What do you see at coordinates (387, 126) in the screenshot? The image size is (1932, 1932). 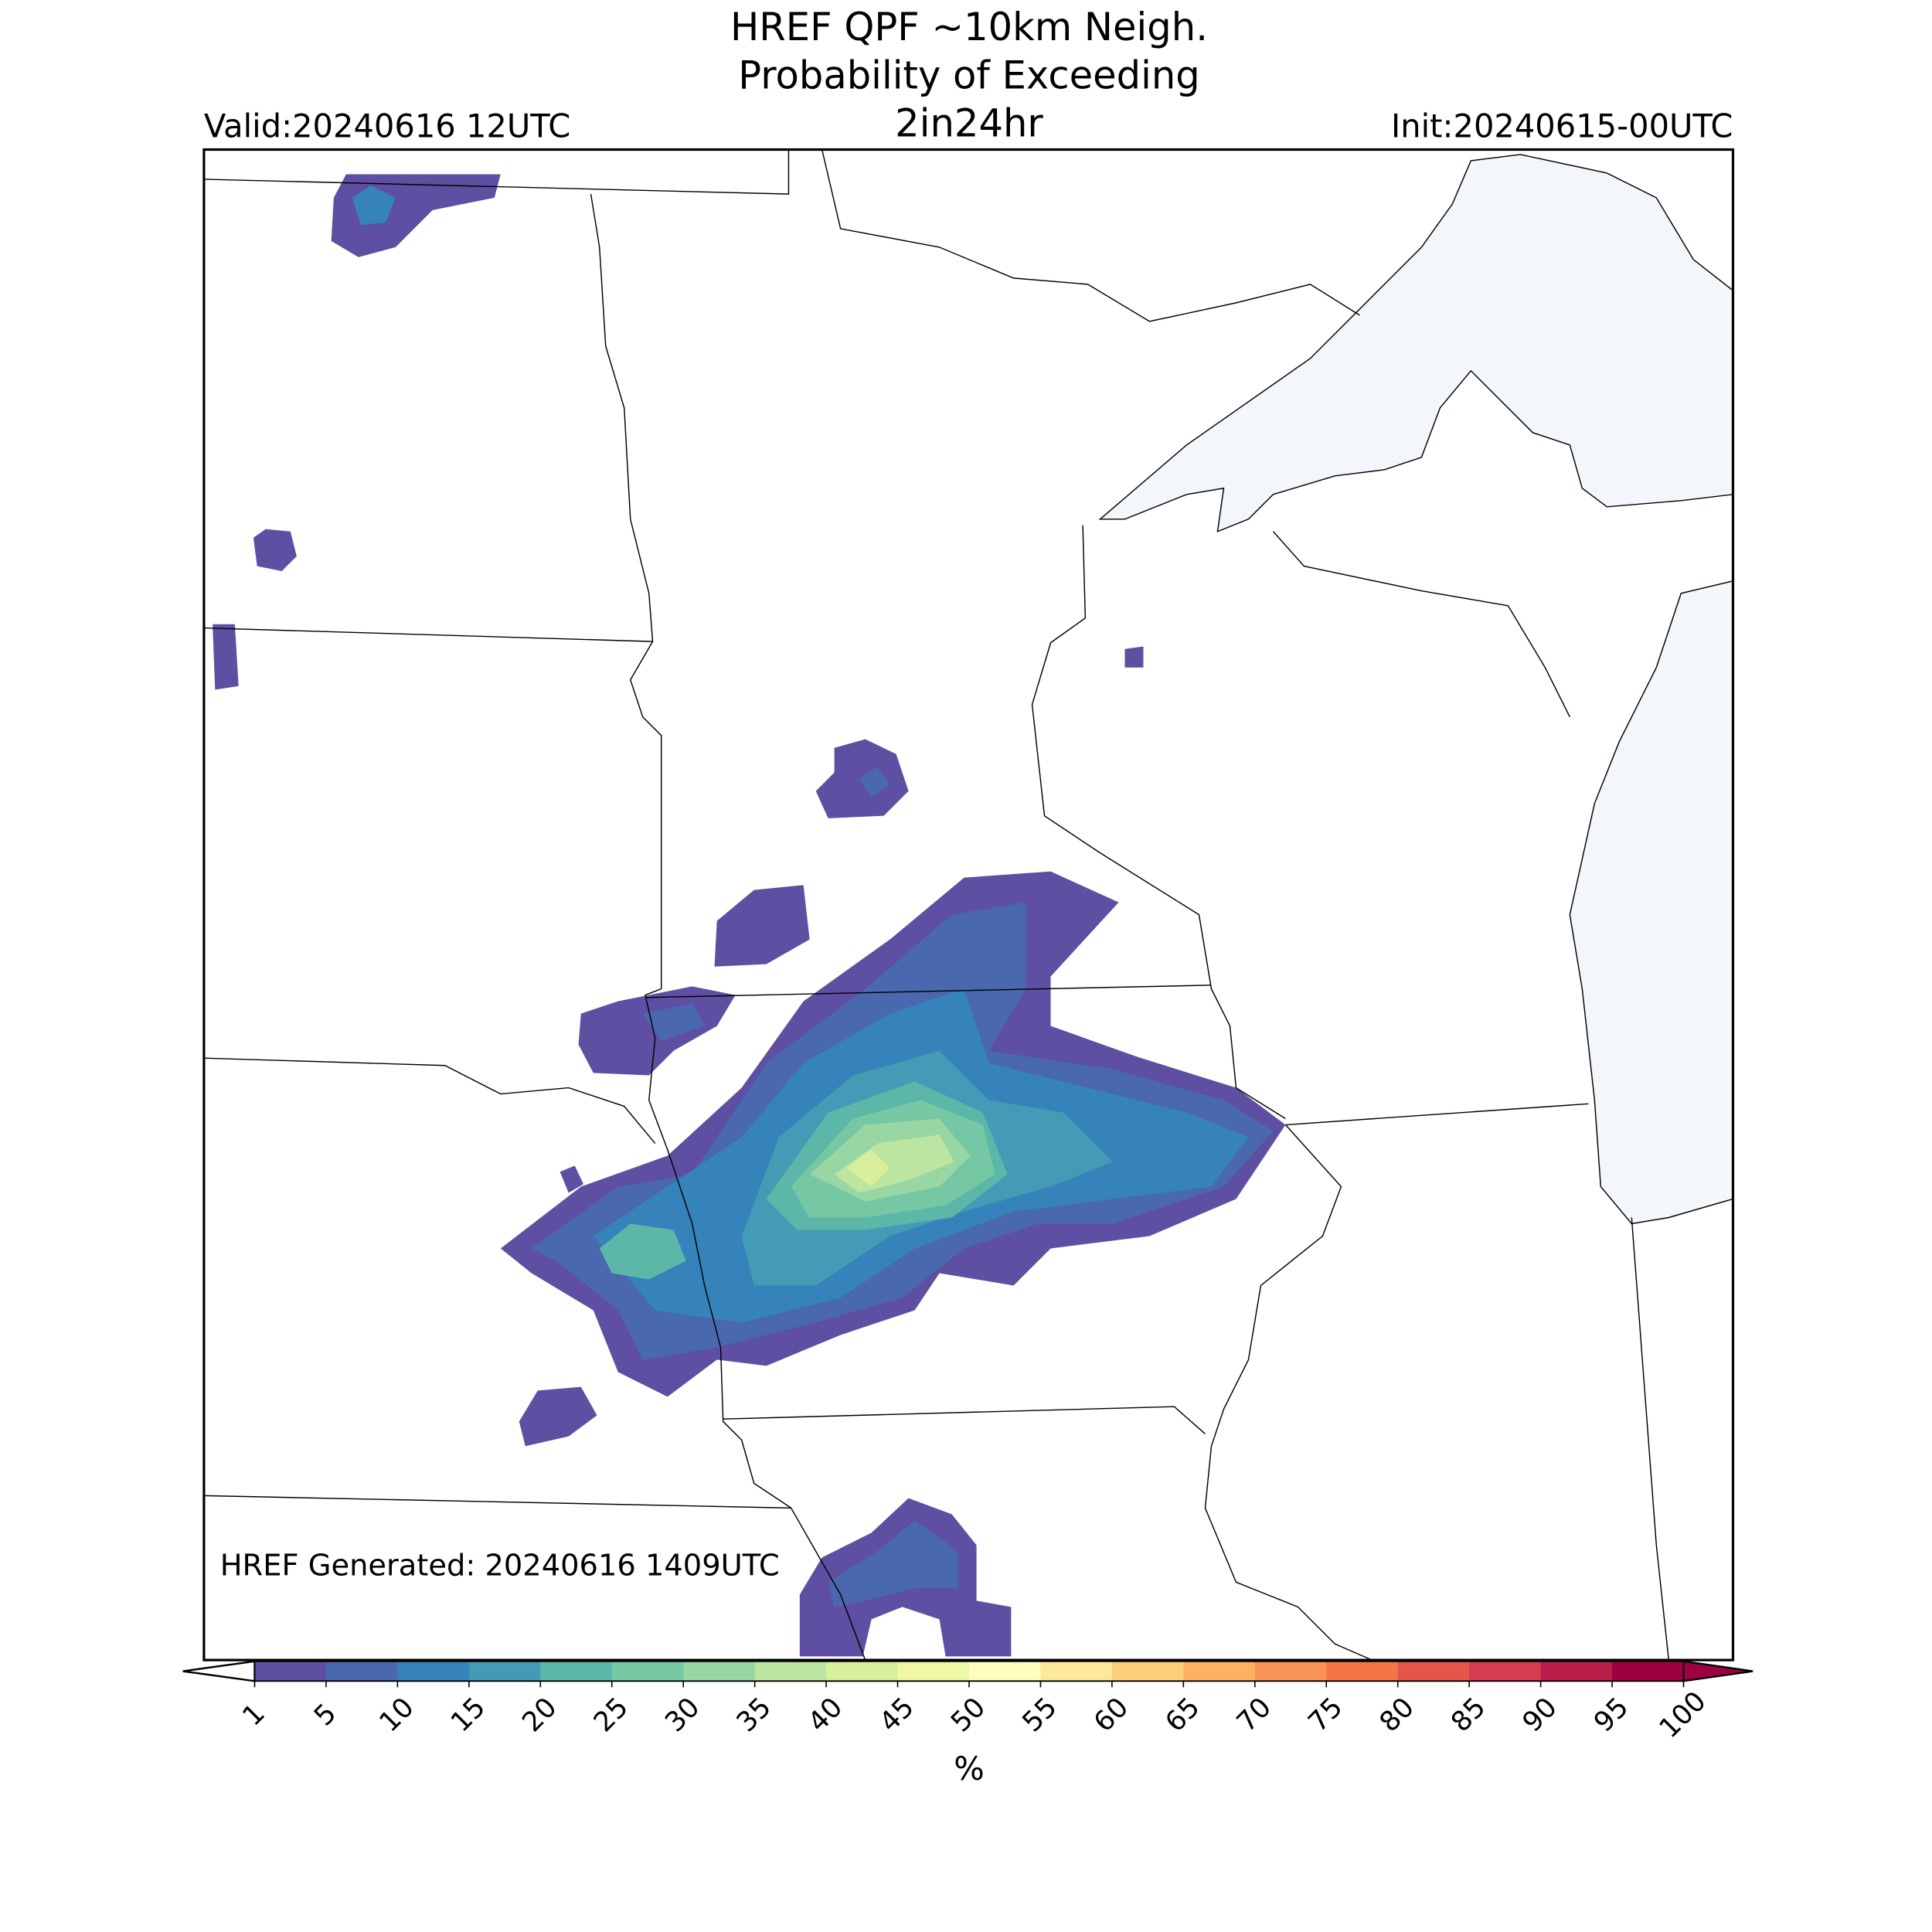 I see `valid-time: Valid:20240616 12UTC` at bounding box center [387, 126].